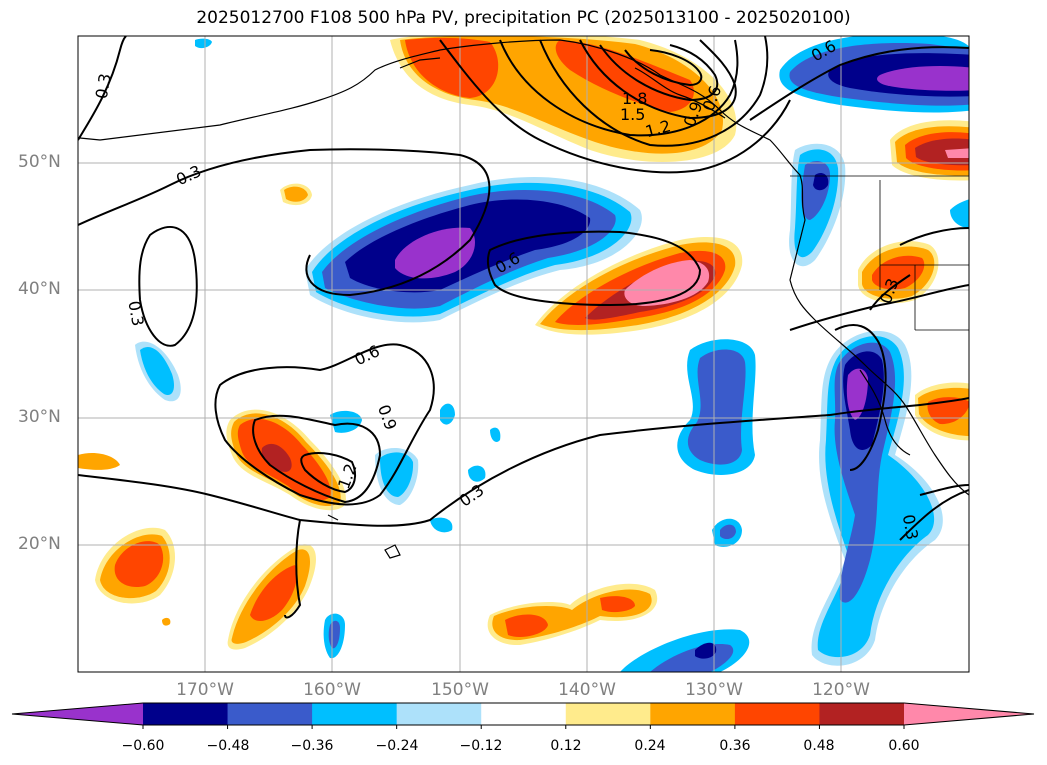 The image size is (1047, 765). What do you see at coordinates (481, 746) in the screenshot?
I see `colorbar-tick-label: −0.12` at bounding box center [481, 746].